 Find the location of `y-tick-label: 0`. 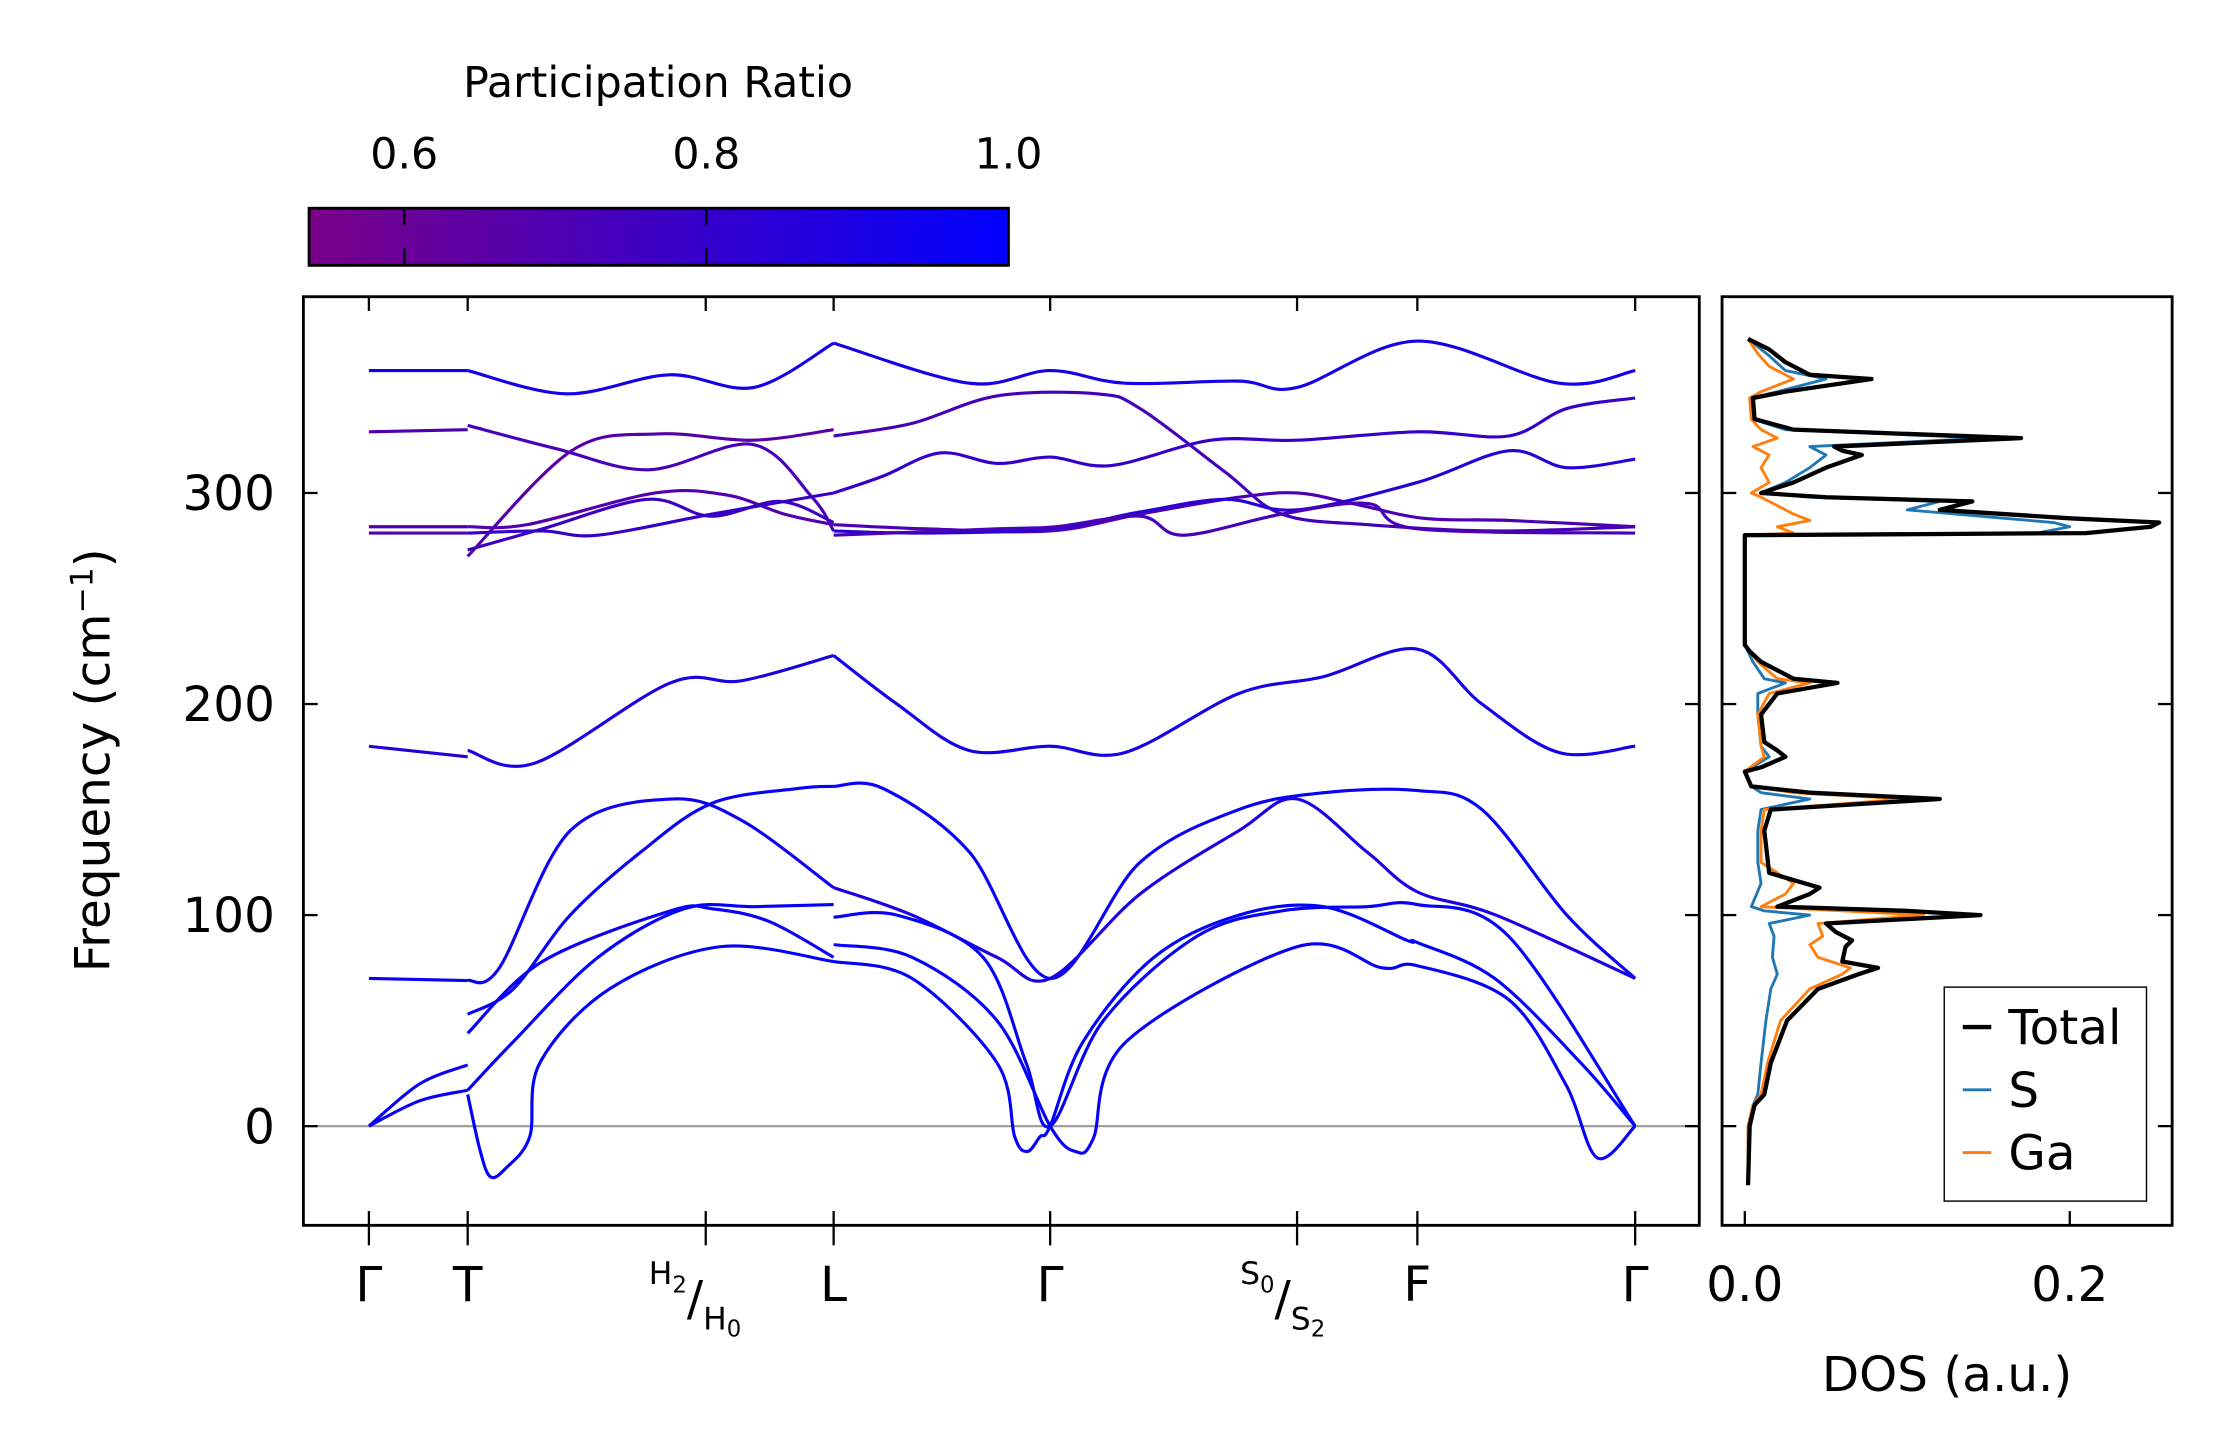

y-tick-label: 0 is located at coordinates (259, 1127).